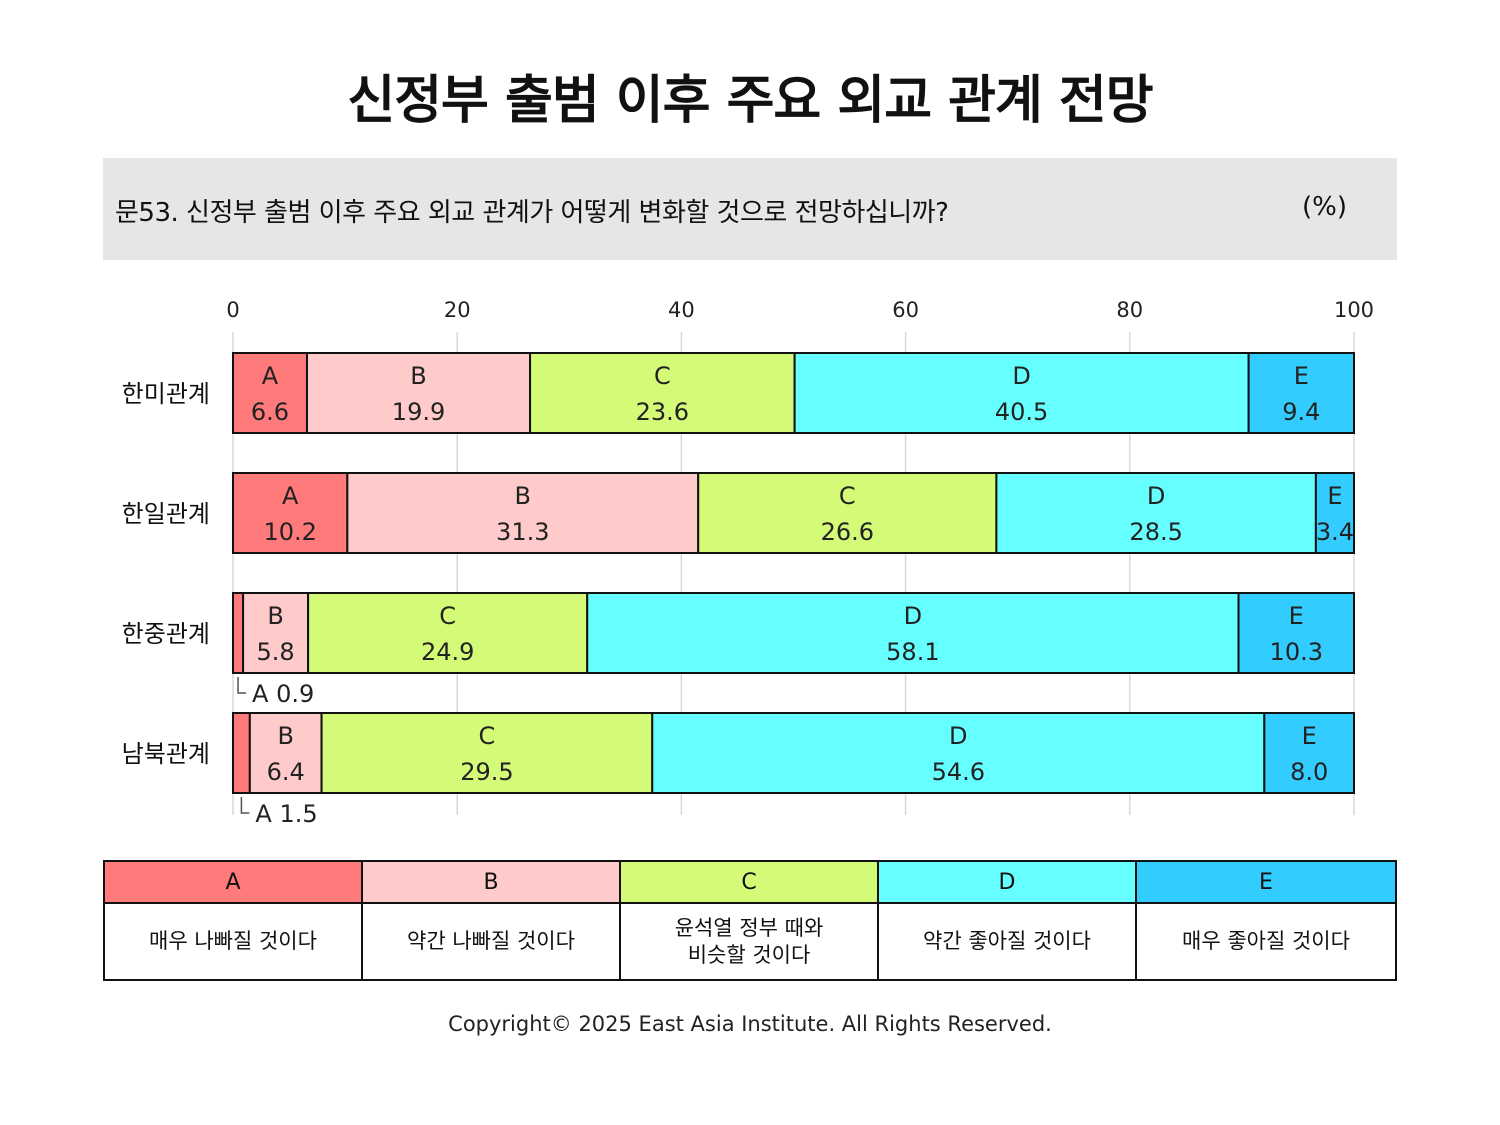 The width and height of the screenshot is (1500, 1125). I want to click on x-tick-label: 0, so click(232, 310).